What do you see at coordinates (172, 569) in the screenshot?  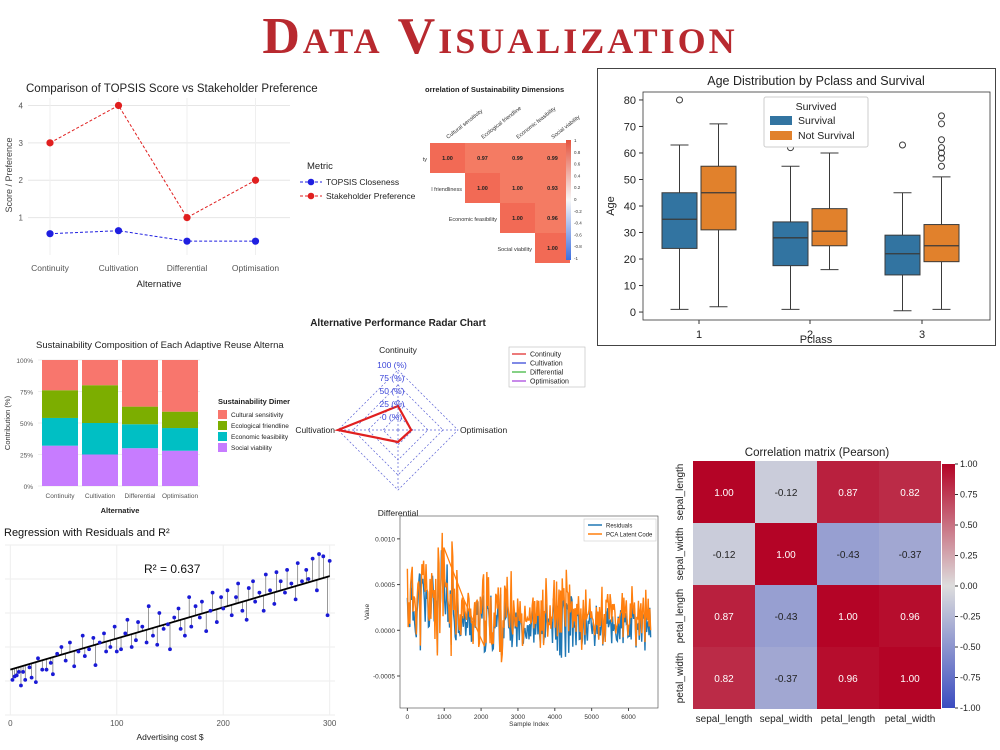 I see `r-squared-annotation: R² = 0.637` at bounding box center [172, 569].